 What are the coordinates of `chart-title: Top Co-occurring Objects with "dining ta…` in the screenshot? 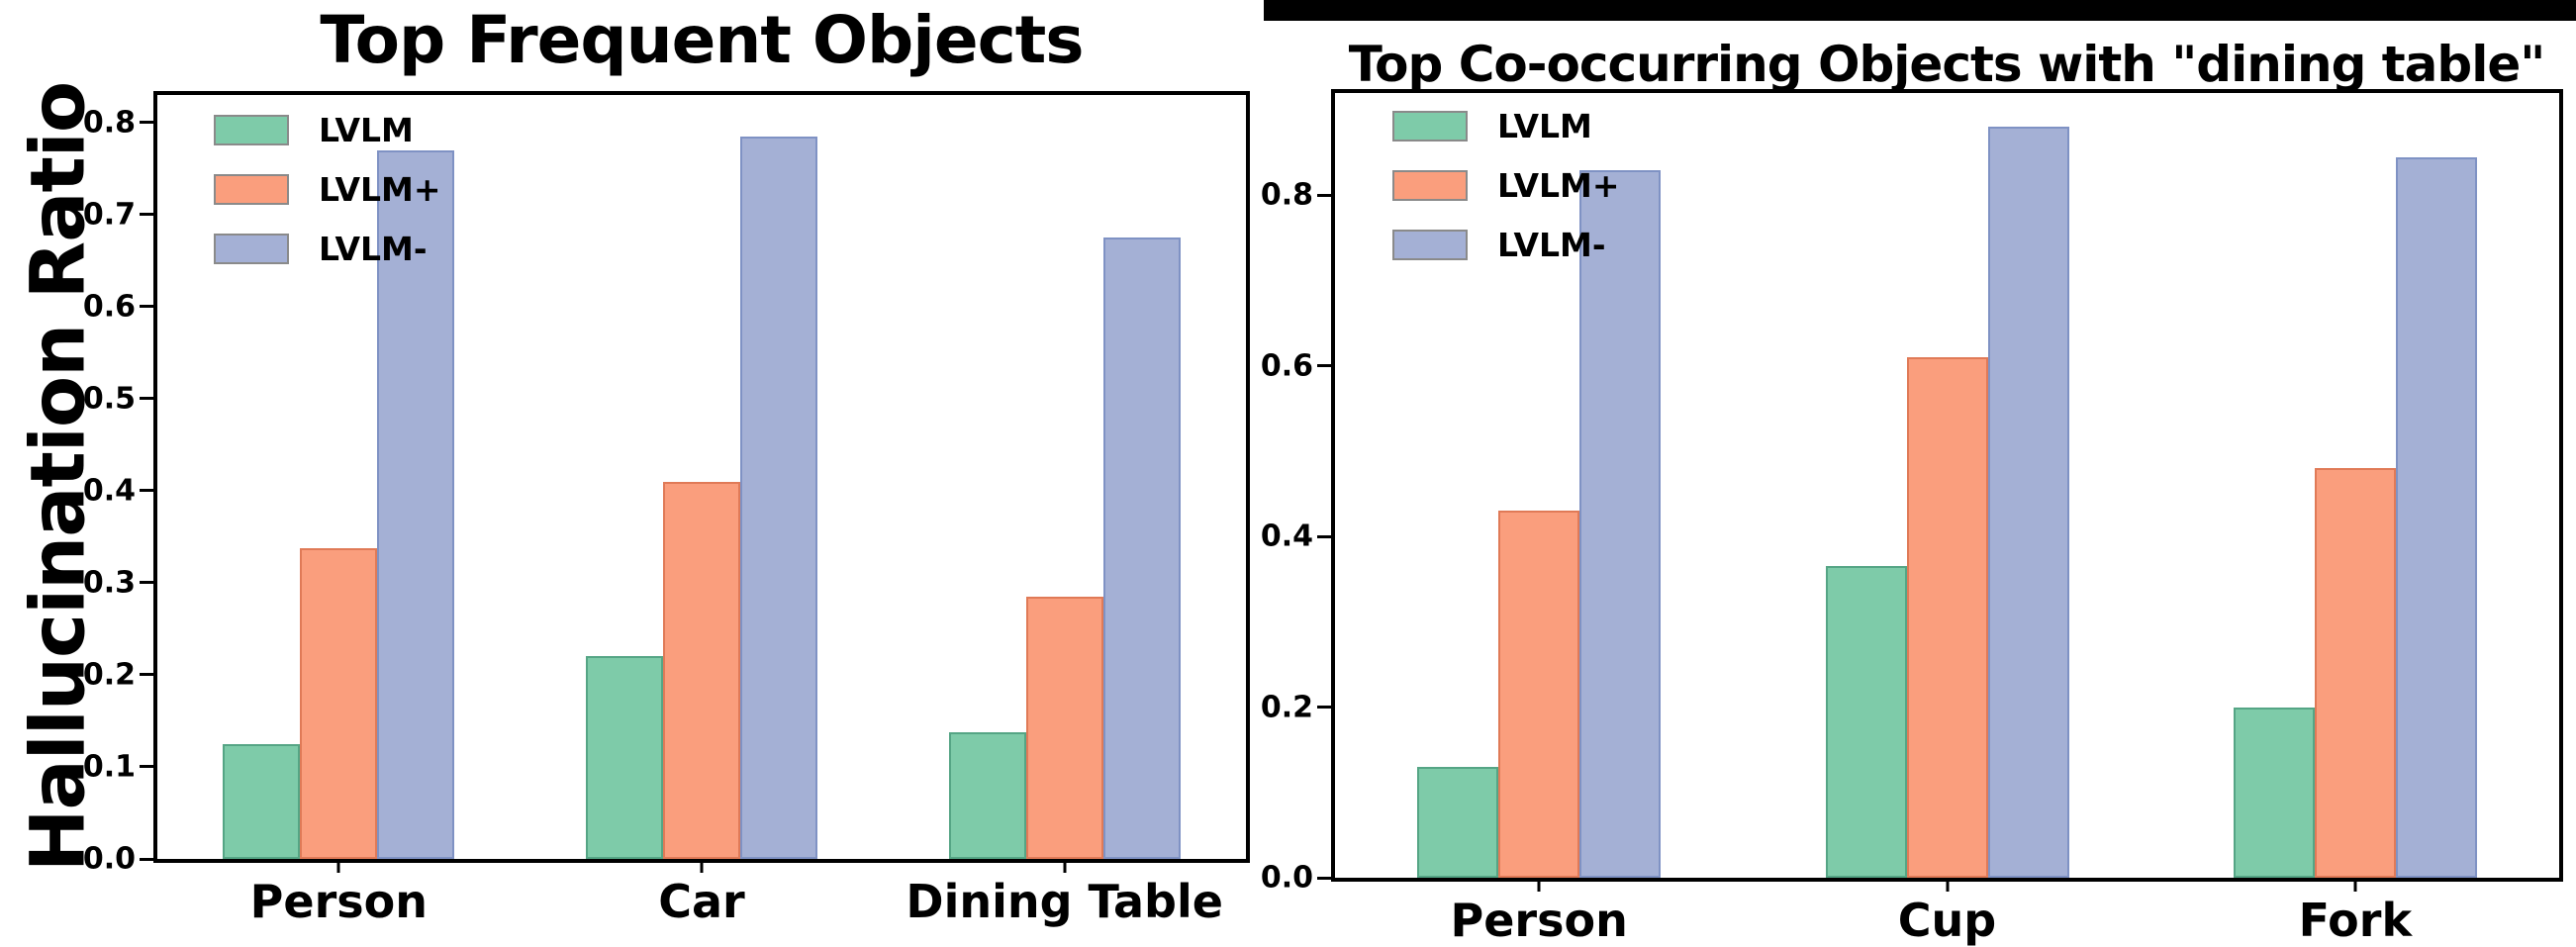 It's located at (1947, 64).